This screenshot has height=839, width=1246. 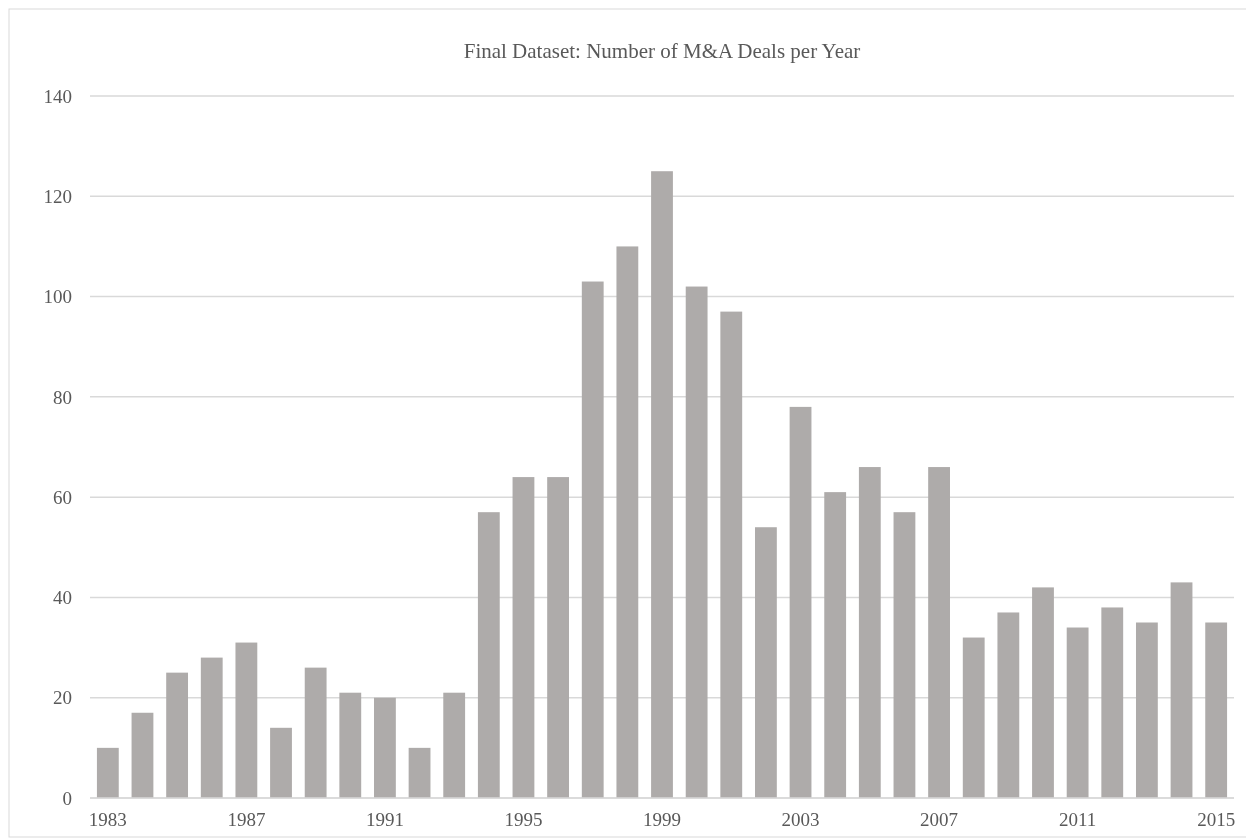 I want to click on x-tick-label: 2007, so click(x=939, y=819).